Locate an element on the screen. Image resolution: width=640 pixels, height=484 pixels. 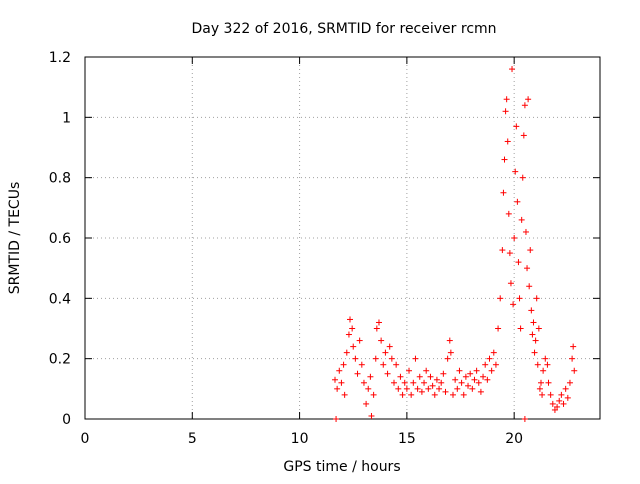
x-tick-label: 0 is located at coordinates (85, 439).